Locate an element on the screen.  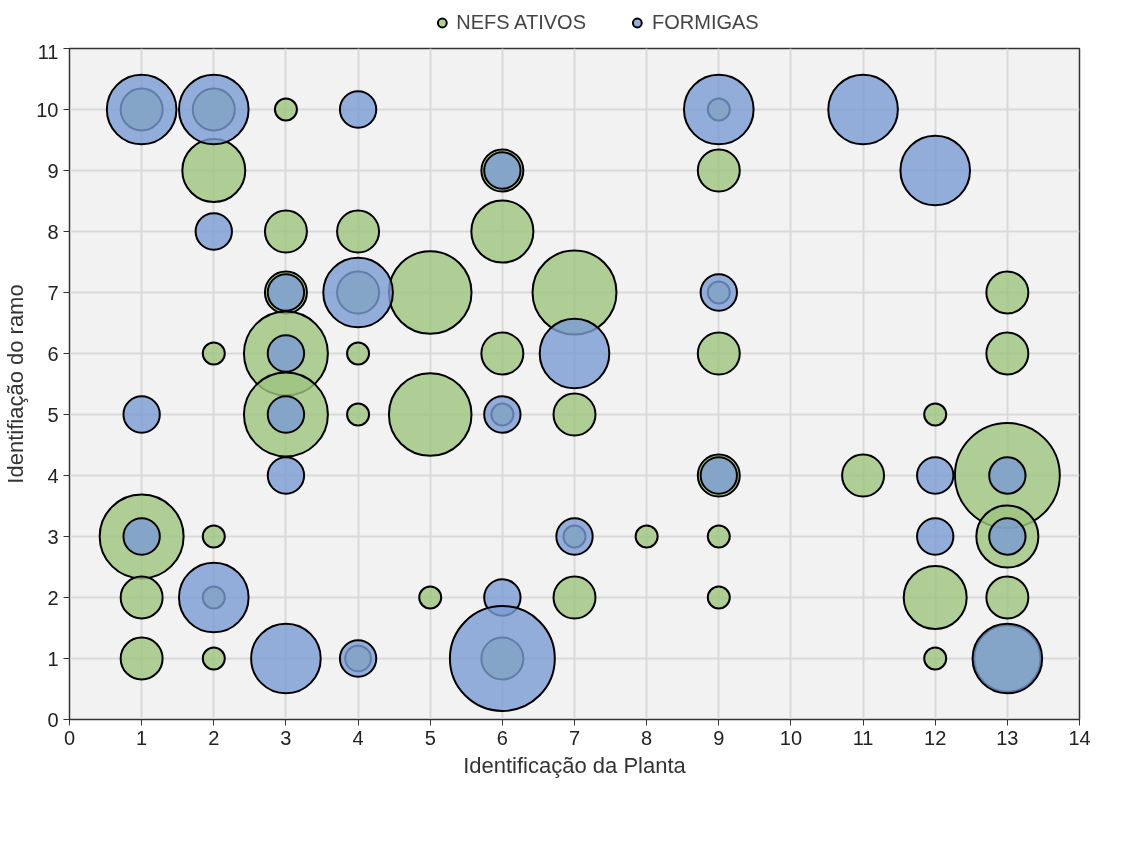
y-tick-label: 2 is located at coordinates (53, 597).